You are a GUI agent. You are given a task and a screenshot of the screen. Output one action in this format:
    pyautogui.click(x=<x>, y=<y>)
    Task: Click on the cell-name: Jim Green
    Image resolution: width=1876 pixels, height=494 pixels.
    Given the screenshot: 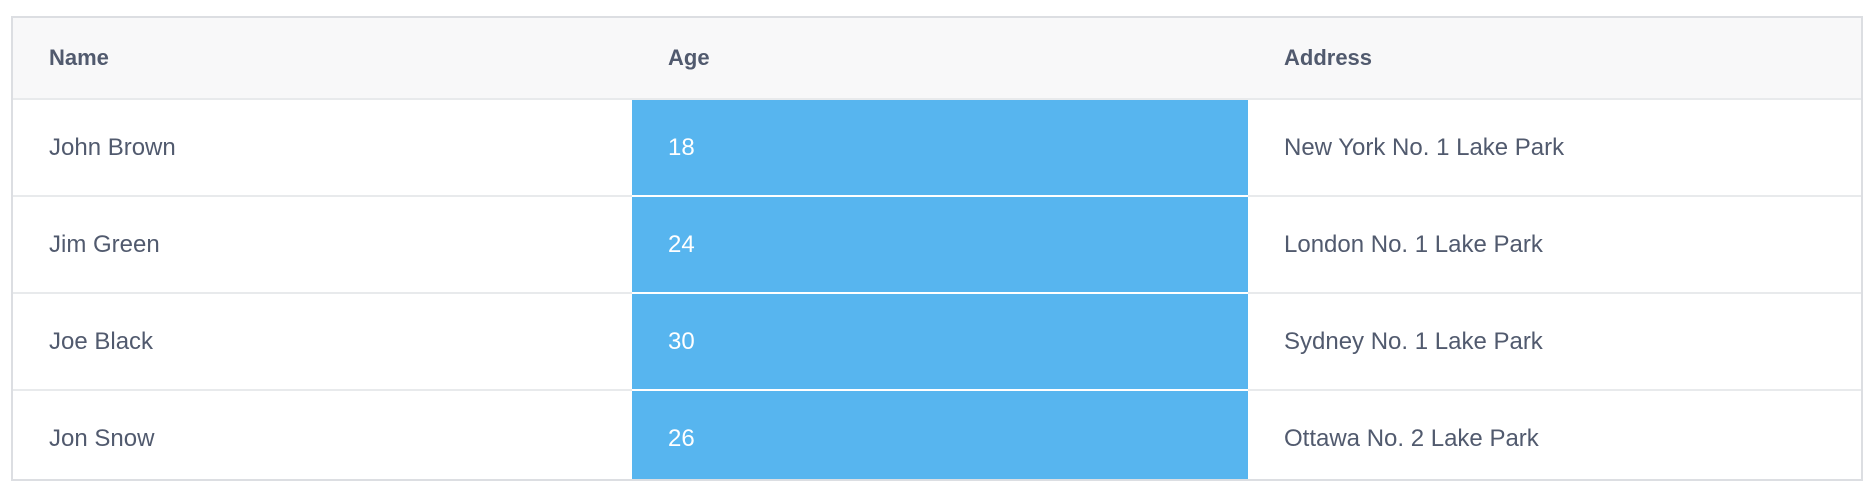 What is the action you would take?
    pyautogui.click(x=322, y=245)
    